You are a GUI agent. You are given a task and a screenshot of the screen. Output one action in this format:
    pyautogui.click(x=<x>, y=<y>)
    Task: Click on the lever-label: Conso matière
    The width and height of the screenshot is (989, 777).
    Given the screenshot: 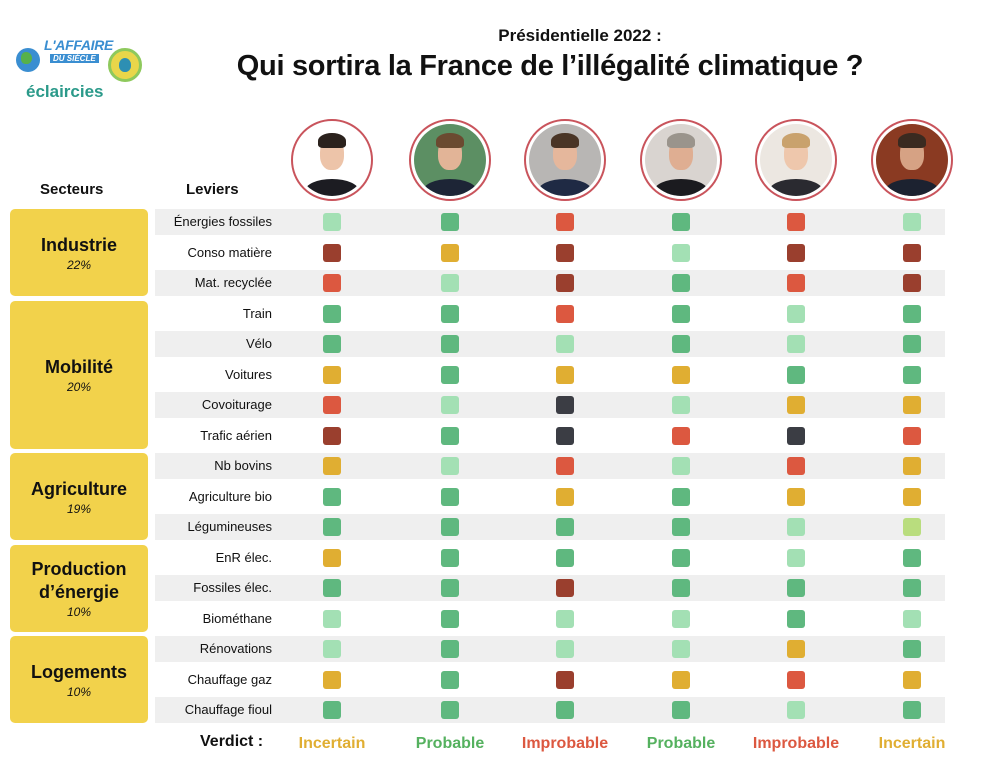 What is the action you would take?
    pyautogui.click(x=229, y=252)
    